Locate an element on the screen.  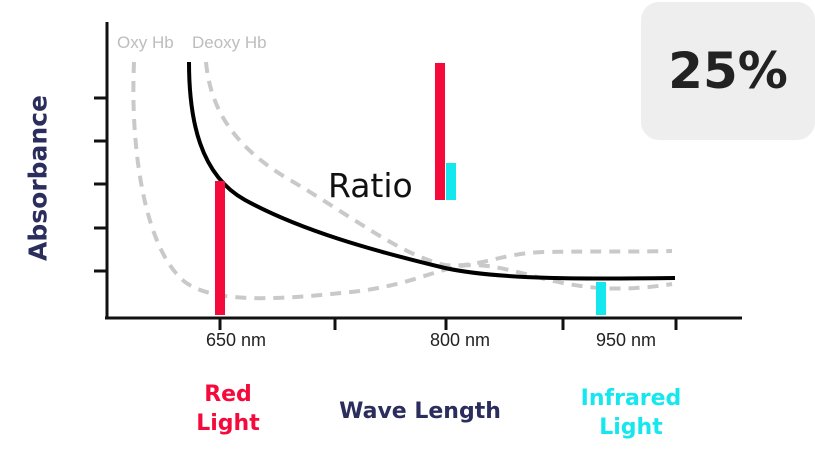
y-ticks is located at coordinates (100, 184).